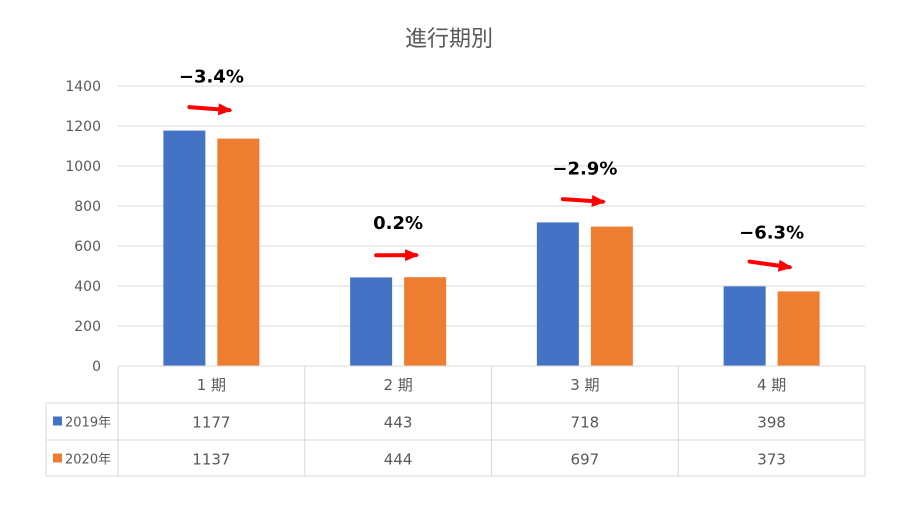  Describe the element at coordinates (585, 460) in the screenshot. I see `table-cell-value: 697` at that location.